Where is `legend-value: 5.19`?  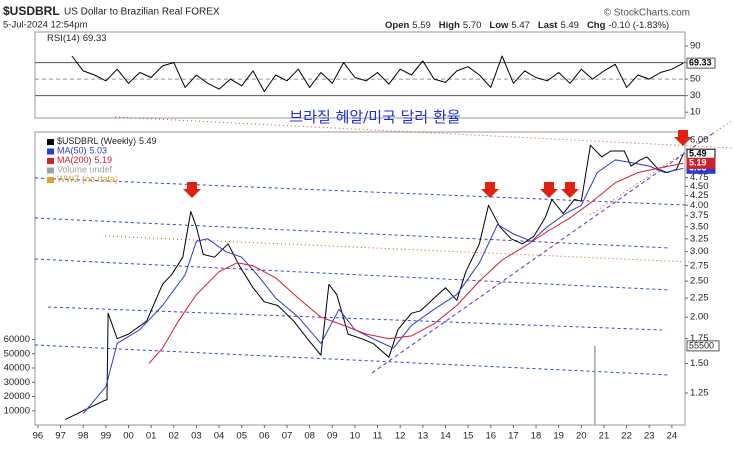
legend-value: 5.19 is located at coordinates (104, 160).